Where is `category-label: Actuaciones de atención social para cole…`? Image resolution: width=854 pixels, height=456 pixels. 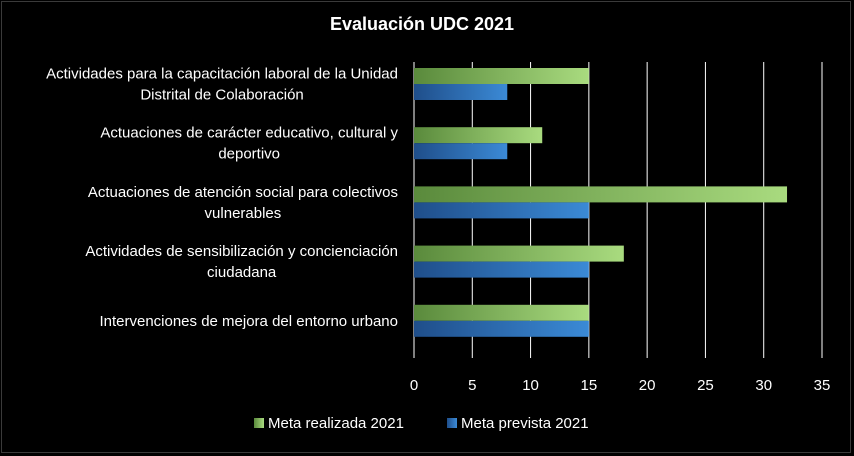 category-label: Actuaciones de atención social para cole… is located at coordinates (243, 203).